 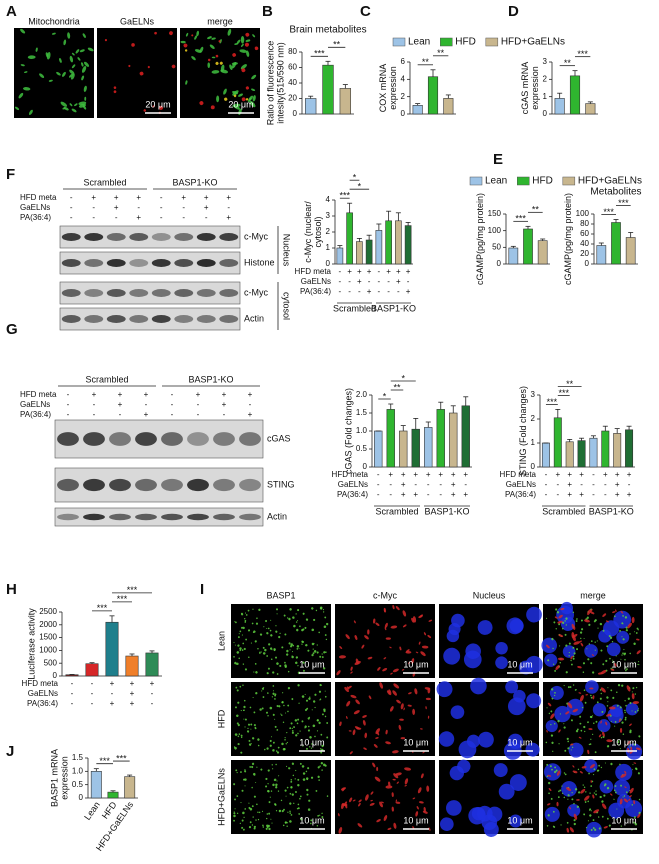 What do you see at coordinates (608, 212) in the screenshot?
I see `significance-label: ***` at bounding box center [608, 212].